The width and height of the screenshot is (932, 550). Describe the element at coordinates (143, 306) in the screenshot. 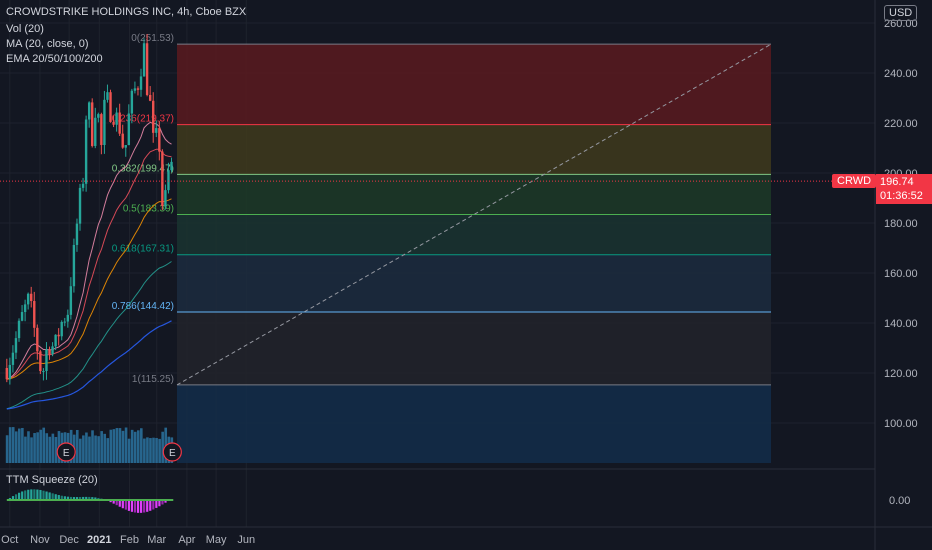

I see `fib-label: 0.786(144.42)` at that location.